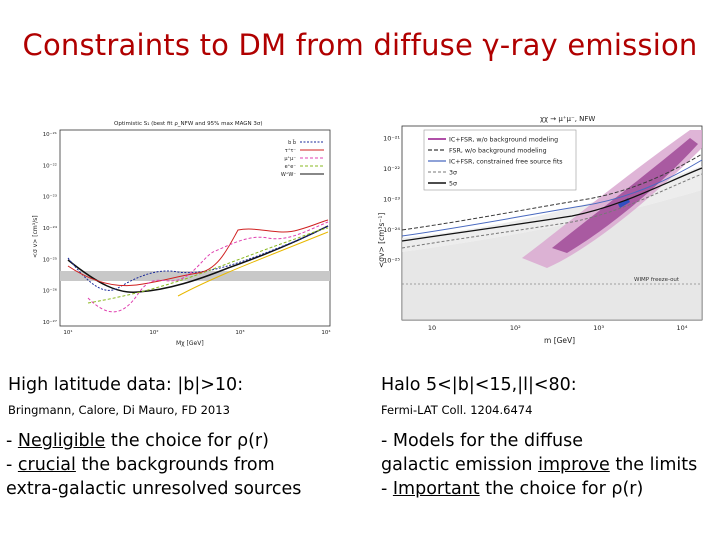 The image size is (720, 540). What do you see at coordinates (432, 328) in the screenshot?
I see `right-x-tick-label: 10` at bounding box center [432, 328].